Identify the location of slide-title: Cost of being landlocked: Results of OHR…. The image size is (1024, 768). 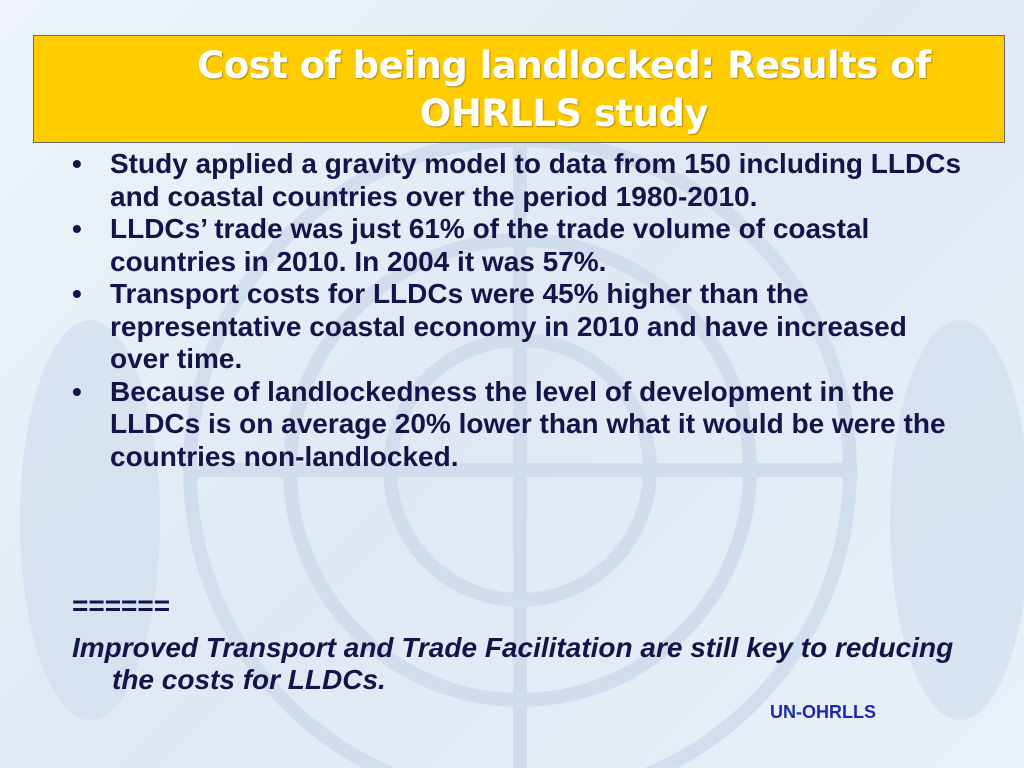
(564, 89).